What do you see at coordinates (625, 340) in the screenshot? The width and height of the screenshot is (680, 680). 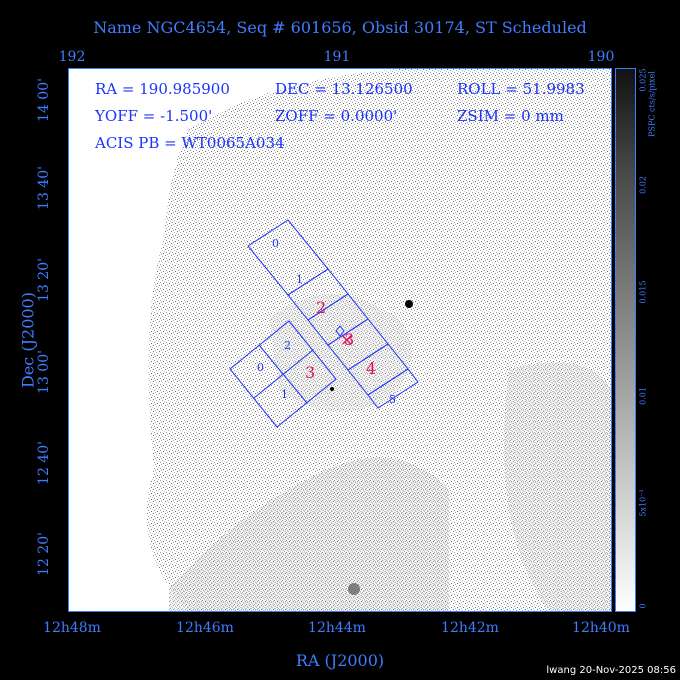 I see `colorbar` at bounding box center [625, 340].